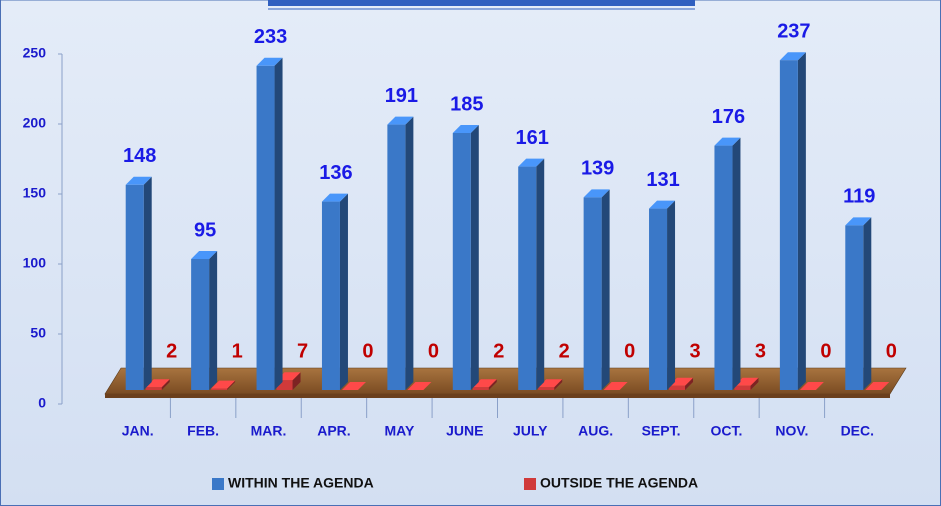  Describe the element at coordinates (399, 431) in the screenshot. I see `x-tick-label: MAY` at that location.